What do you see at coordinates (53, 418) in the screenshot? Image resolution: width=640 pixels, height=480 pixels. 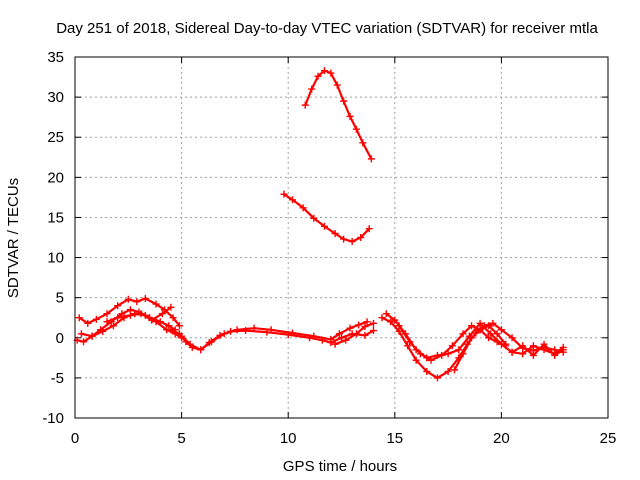 I see `y-tick-label: -10` at bounding box center [53, 418].